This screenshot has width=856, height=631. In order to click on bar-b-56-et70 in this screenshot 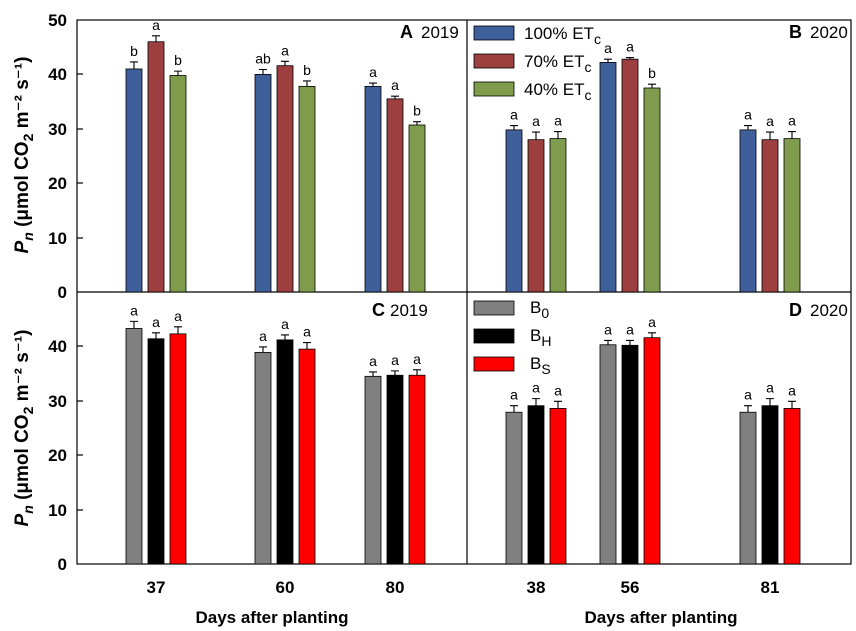, I will do `click(630, 175)`.